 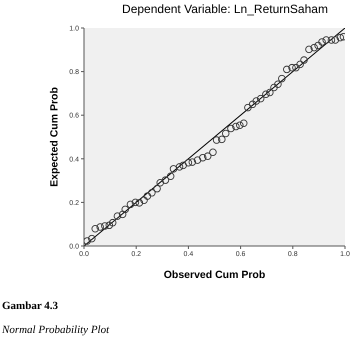 I want to click on x-axis-title: Observed Cum Prob, so click(x=215, y=275).